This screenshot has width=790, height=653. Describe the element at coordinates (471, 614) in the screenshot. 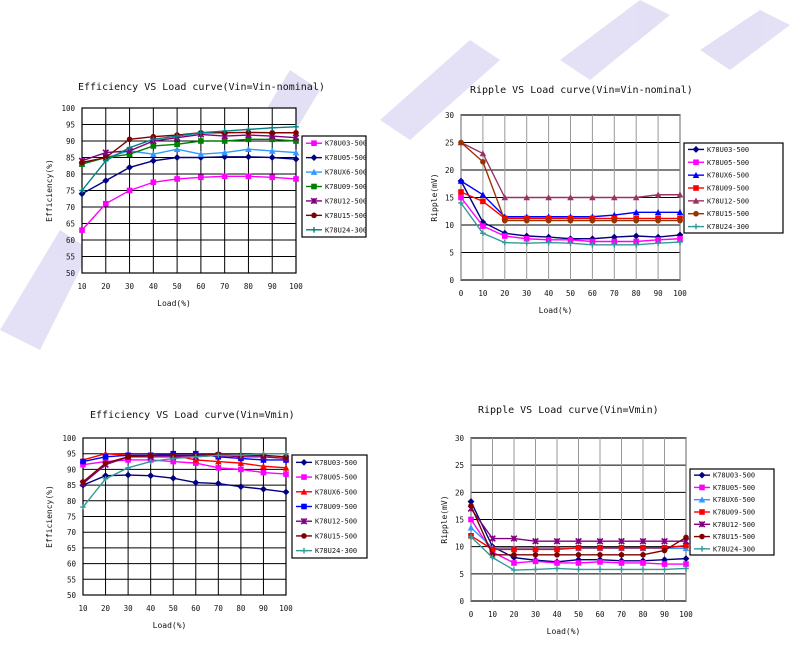

I see `x-tick-label: 0` at that location.